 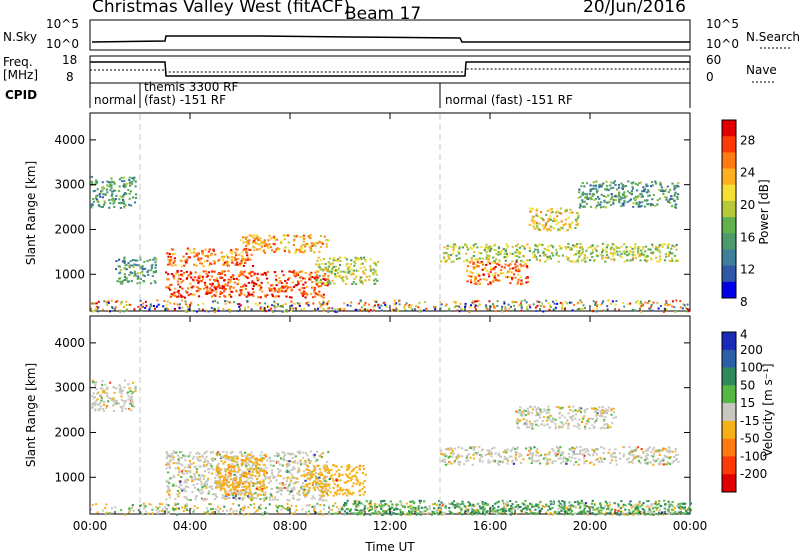 I want to click on freq-unit-label: [MHz], so click(x=21, y=75).